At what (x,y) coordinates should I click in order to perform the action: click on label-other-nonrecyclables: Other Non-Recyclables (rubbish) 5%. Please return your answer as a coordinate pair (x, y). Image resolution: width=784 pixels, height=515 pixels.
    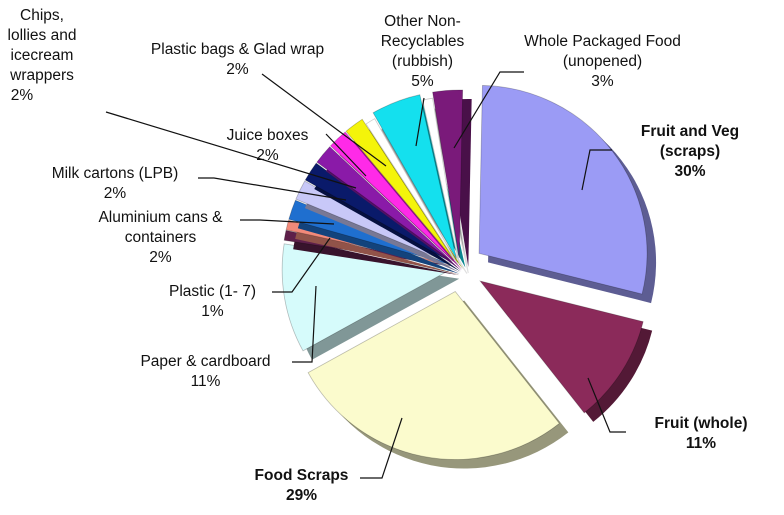
    Looking at the image, I should click on (422, 51).